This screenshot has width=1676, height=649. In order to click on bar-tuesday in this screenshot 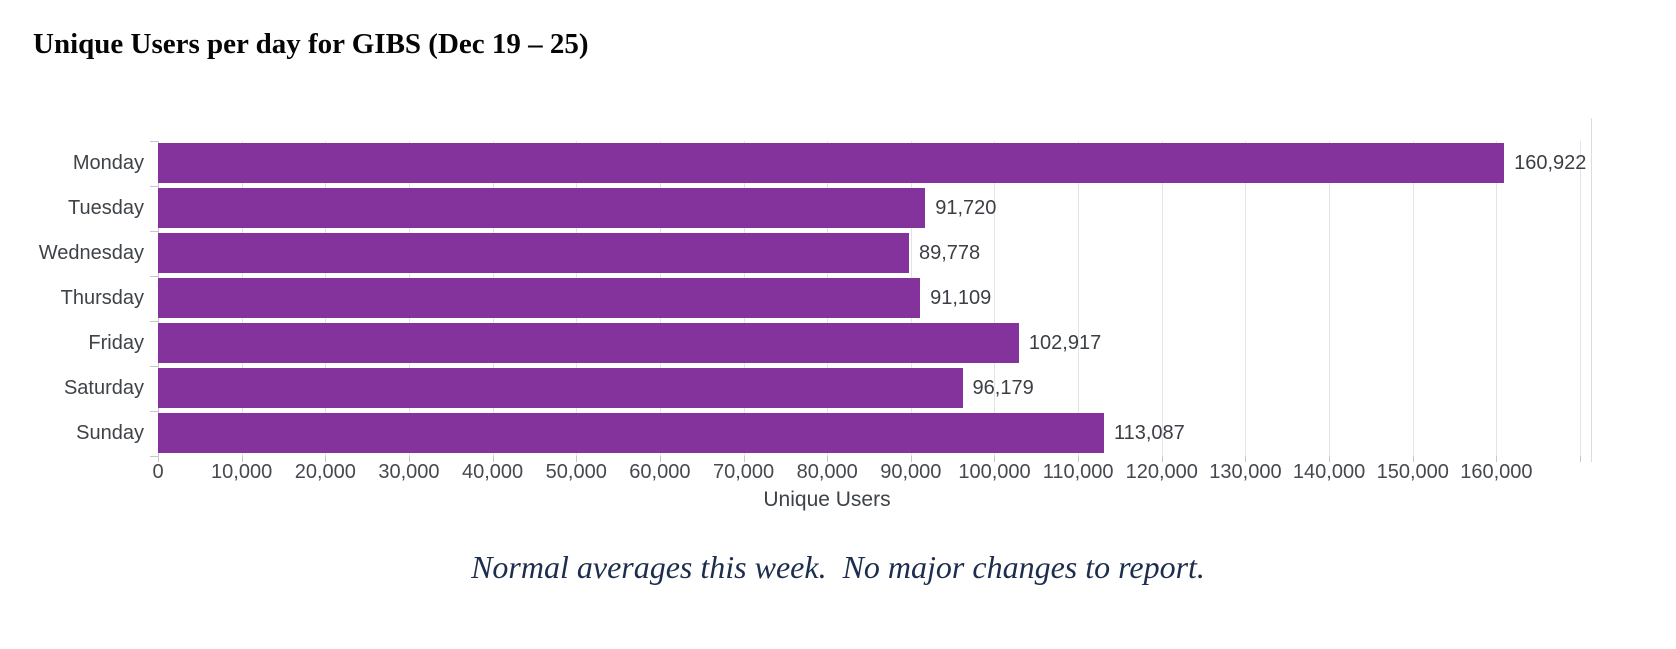, I will do `click(542, 208)`.